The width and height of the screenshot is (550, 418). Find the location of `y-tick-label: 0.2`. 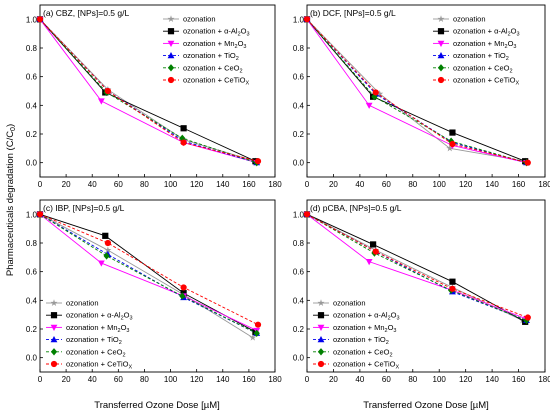

y-tick-label: 0.2 is located at coordinates (299, 134).